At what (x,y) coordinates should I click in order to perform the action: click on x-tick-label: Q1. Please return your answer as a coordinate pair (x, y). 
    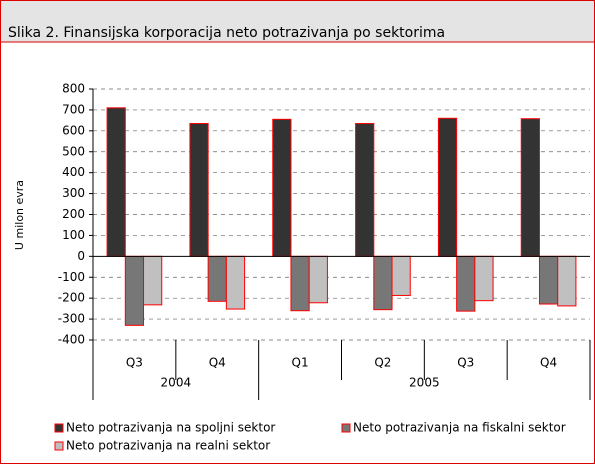
    Looking at the image, I should click on (300, 363).